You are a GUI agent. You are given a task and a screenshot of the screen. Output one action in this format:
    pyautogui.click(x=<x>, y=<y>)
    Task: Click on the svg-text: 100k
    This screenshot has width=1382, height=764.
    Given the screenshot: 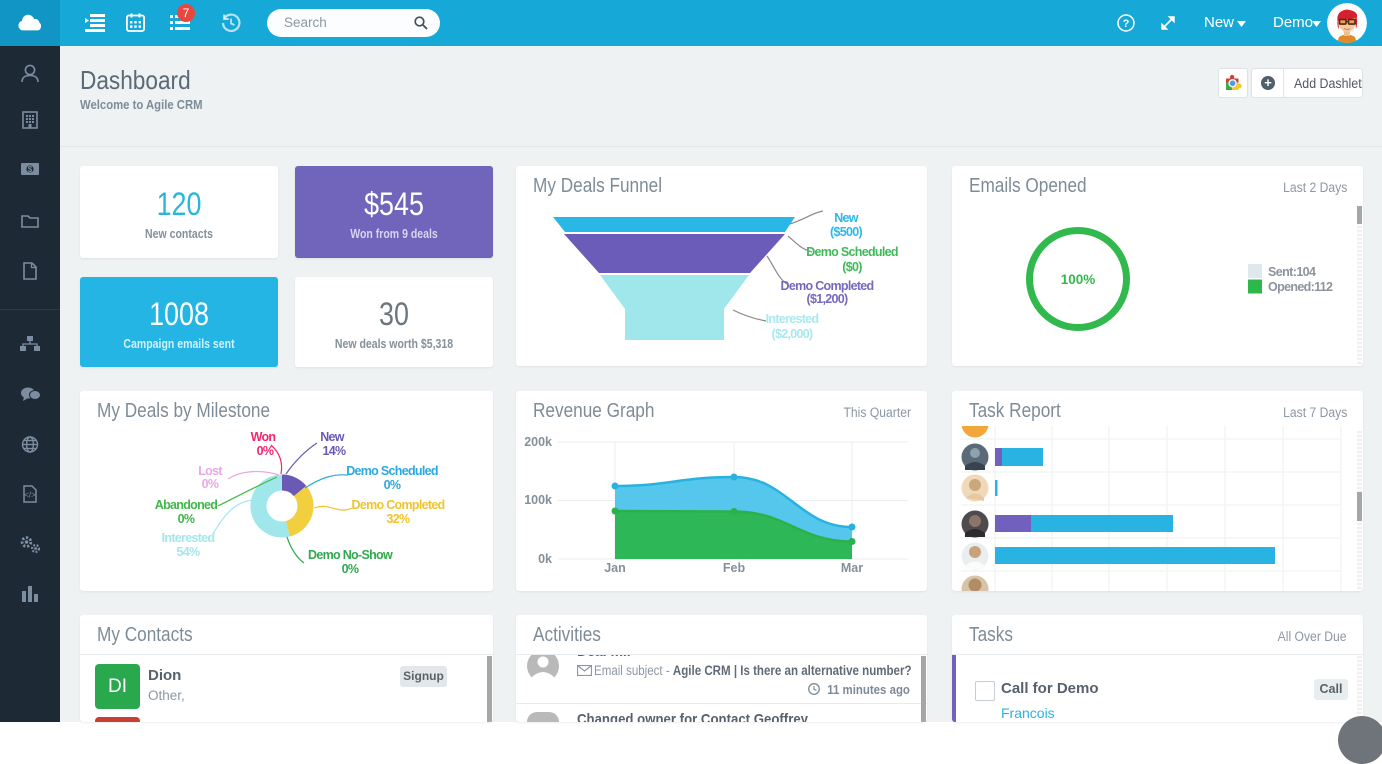 What is the action you would take?
    pyautogui.click(x=538, y=500)
    